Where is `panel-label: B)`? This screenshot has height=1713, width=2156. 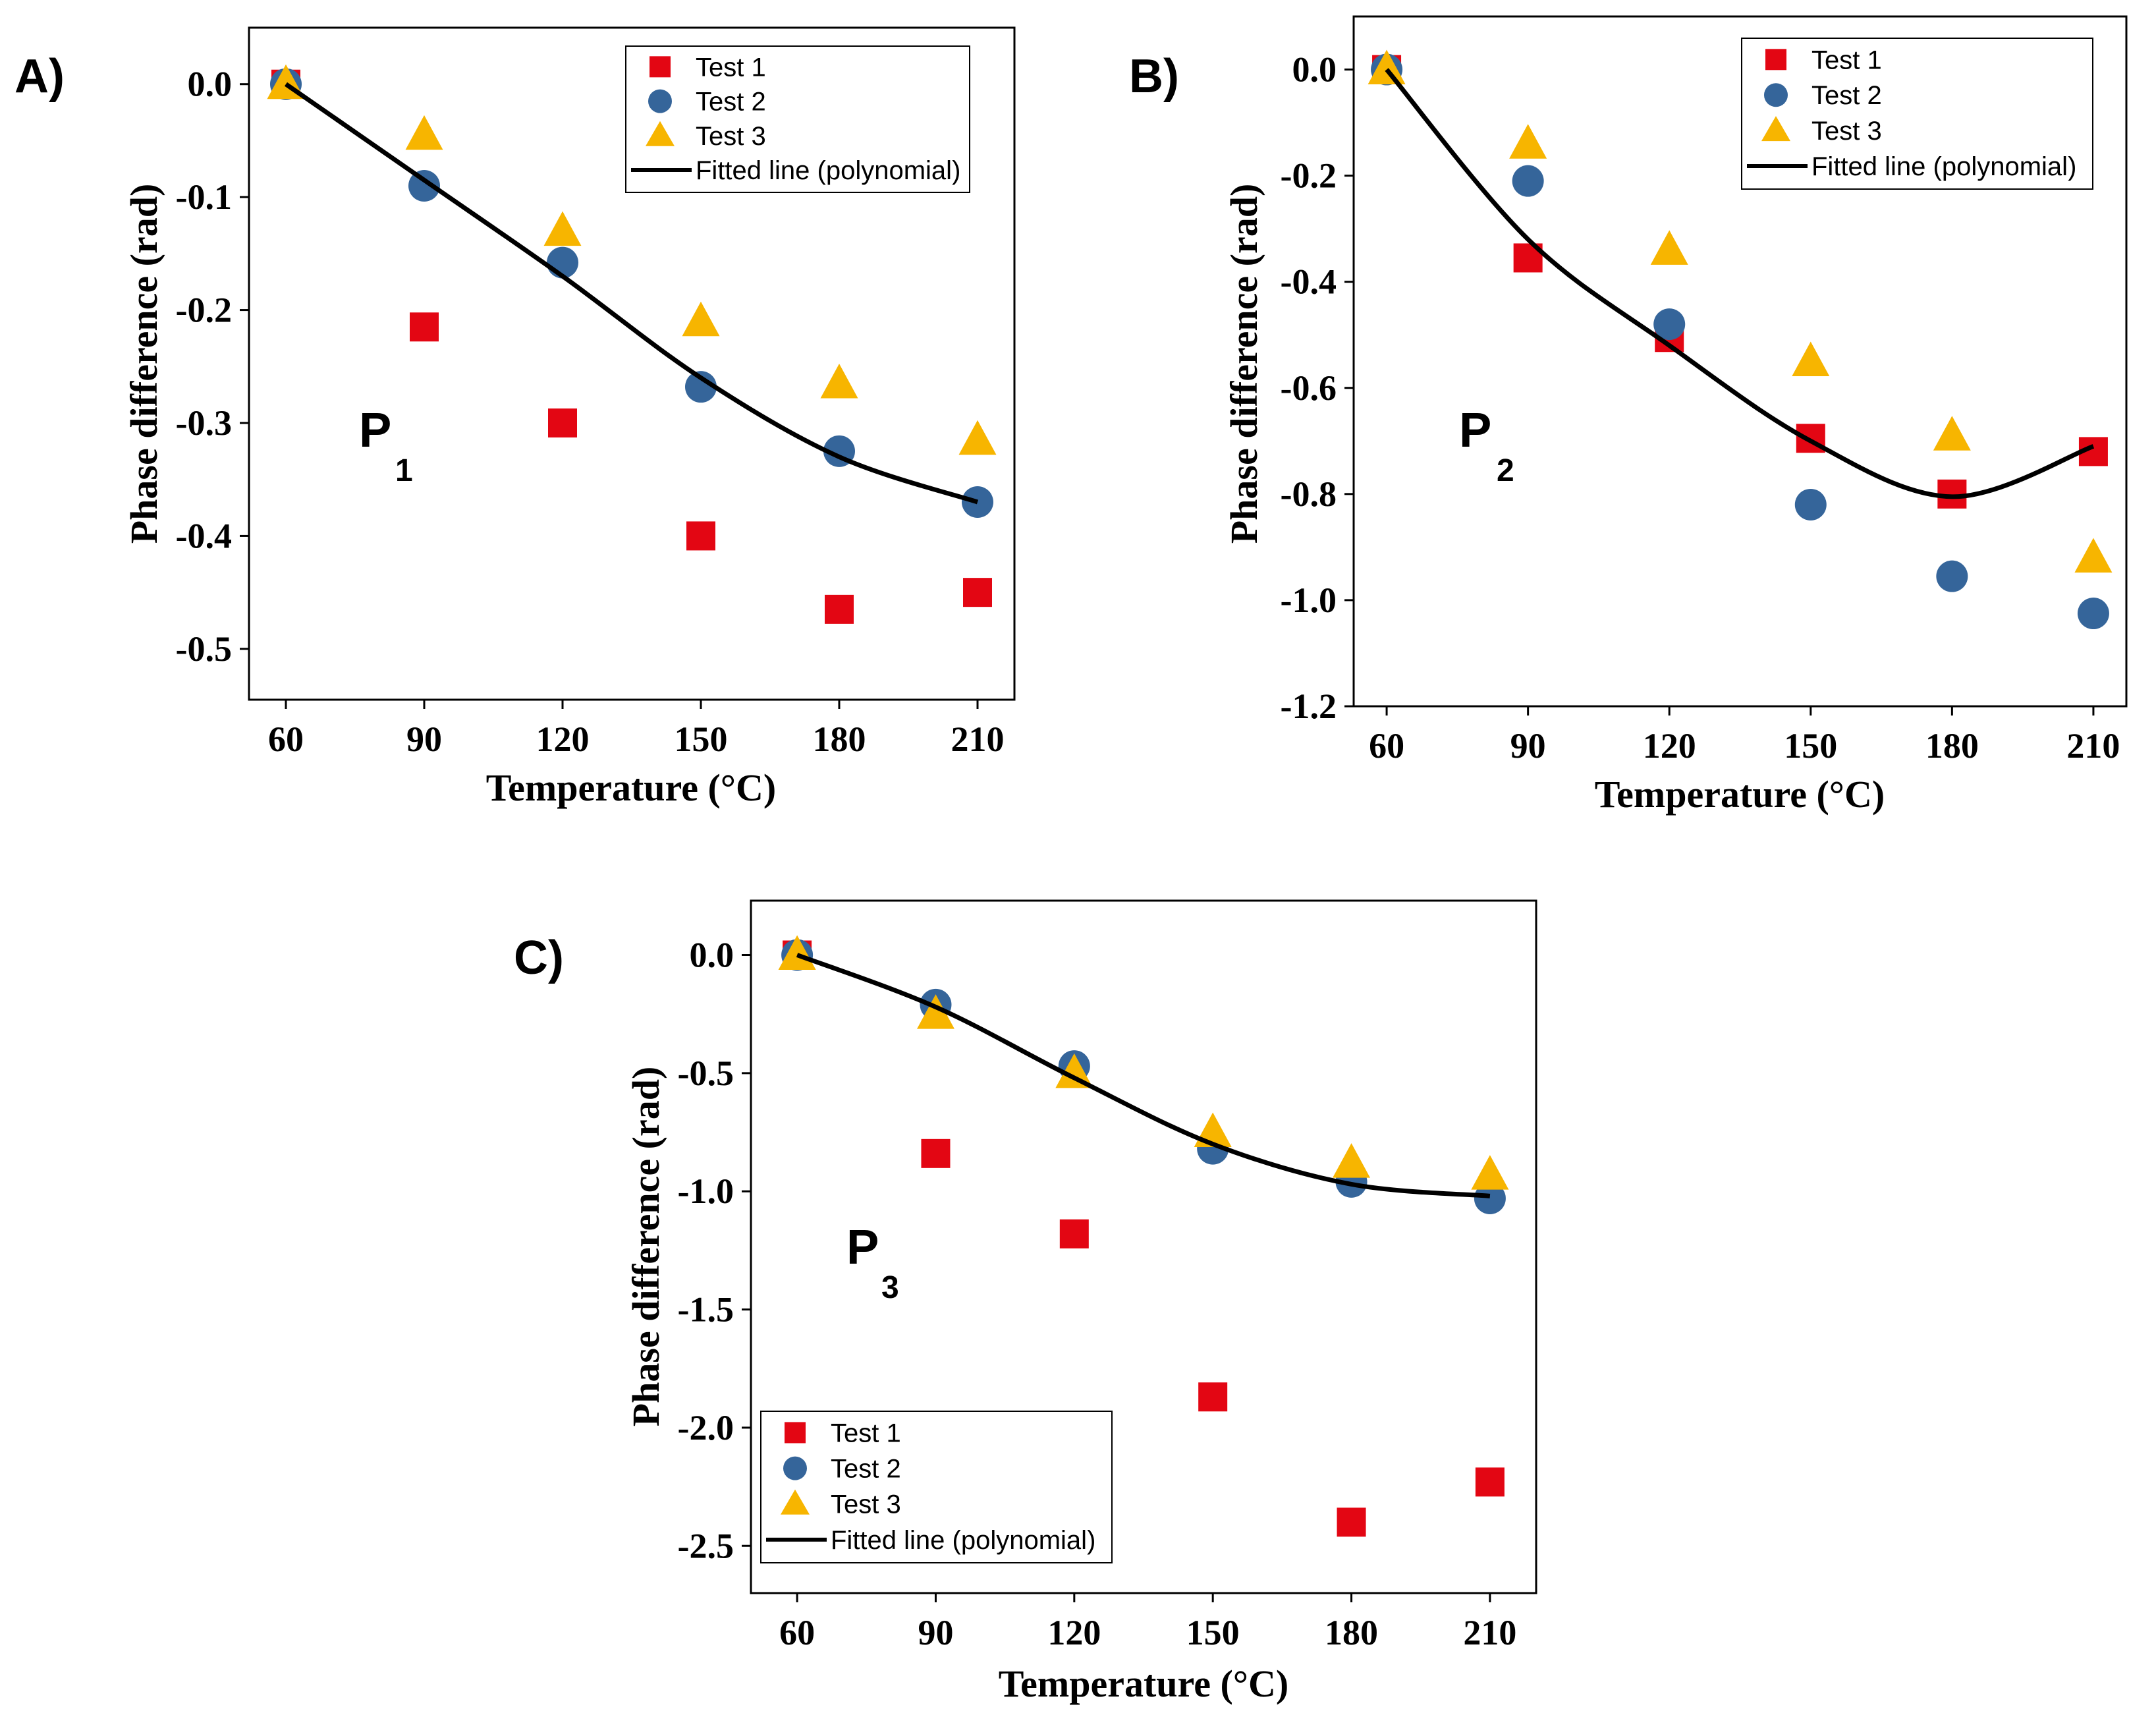 panel-label: B) is located at coordinates (1154, 76).